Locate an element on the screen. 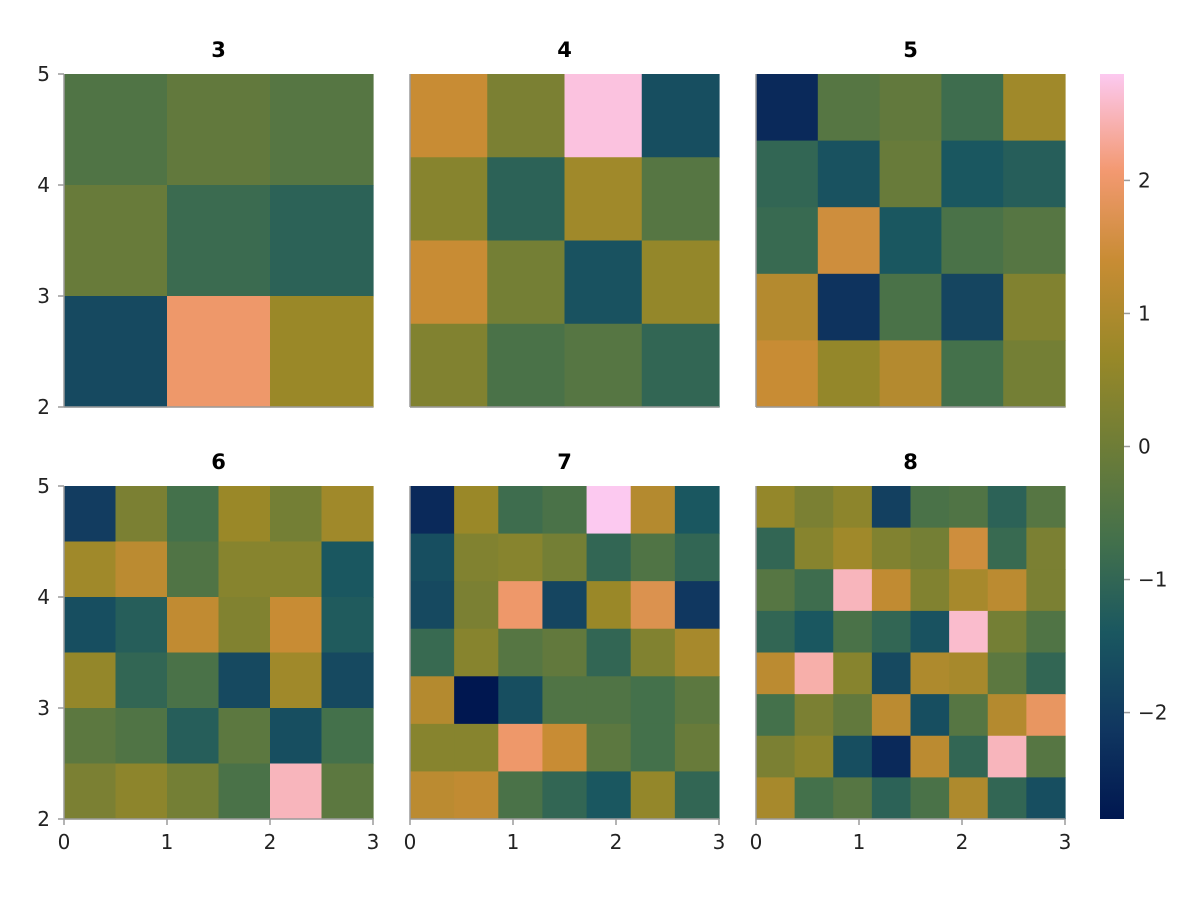 The image size is (1200, 900). y-tick-label: 2 is located at coordinates (43, 407).